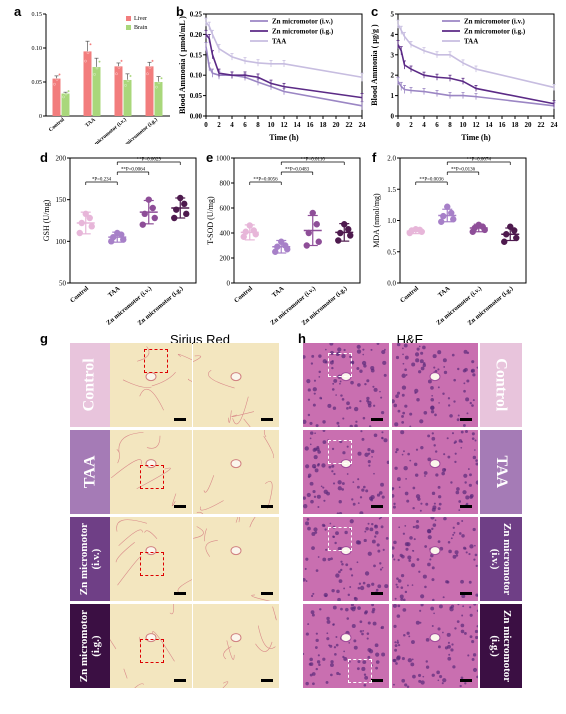 This screenshot has width=566, height=714. What do you see at coordinates (303, 32) in the screenshot?
I see `legend-label: Zn micromotor (i.g.)` at bounding box center [303, 32].